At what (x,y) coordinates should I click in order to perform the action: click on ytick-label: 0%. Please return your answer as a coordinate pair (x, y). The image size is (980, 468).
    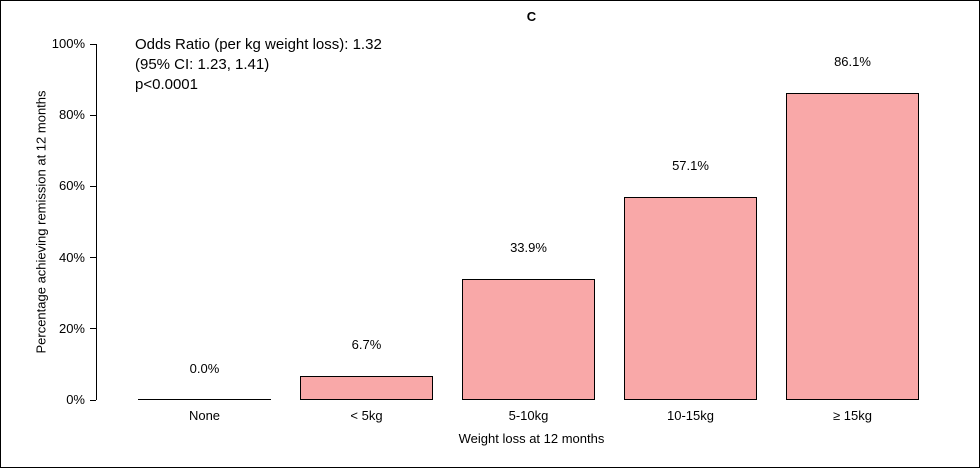
    Looking at the image, I should click on (75, 399).